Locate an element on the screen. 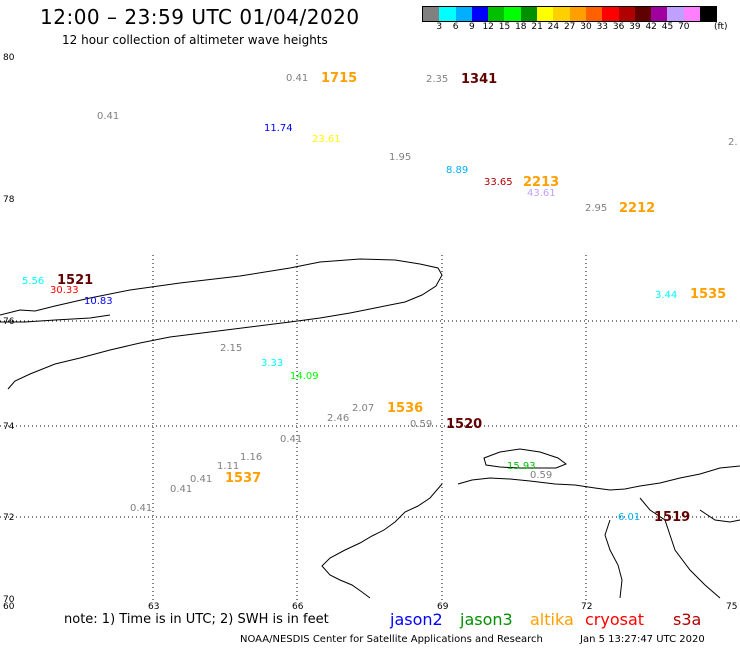 The width and height of the screenshot is (740, 650). legend-s3a: s3a is located at coordinates (687, 619).